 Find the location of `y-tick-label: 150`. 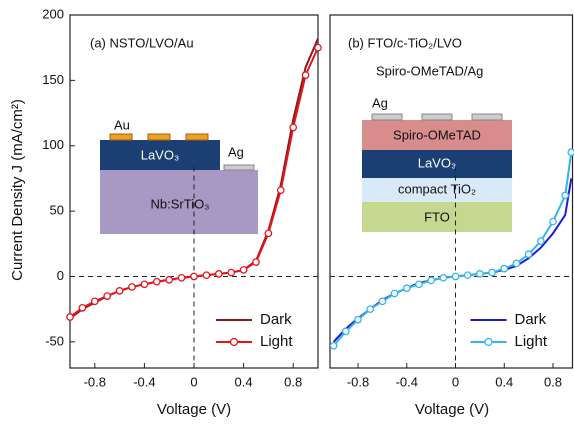

y-tick-label: 150 is located at coordinates (53, 79).